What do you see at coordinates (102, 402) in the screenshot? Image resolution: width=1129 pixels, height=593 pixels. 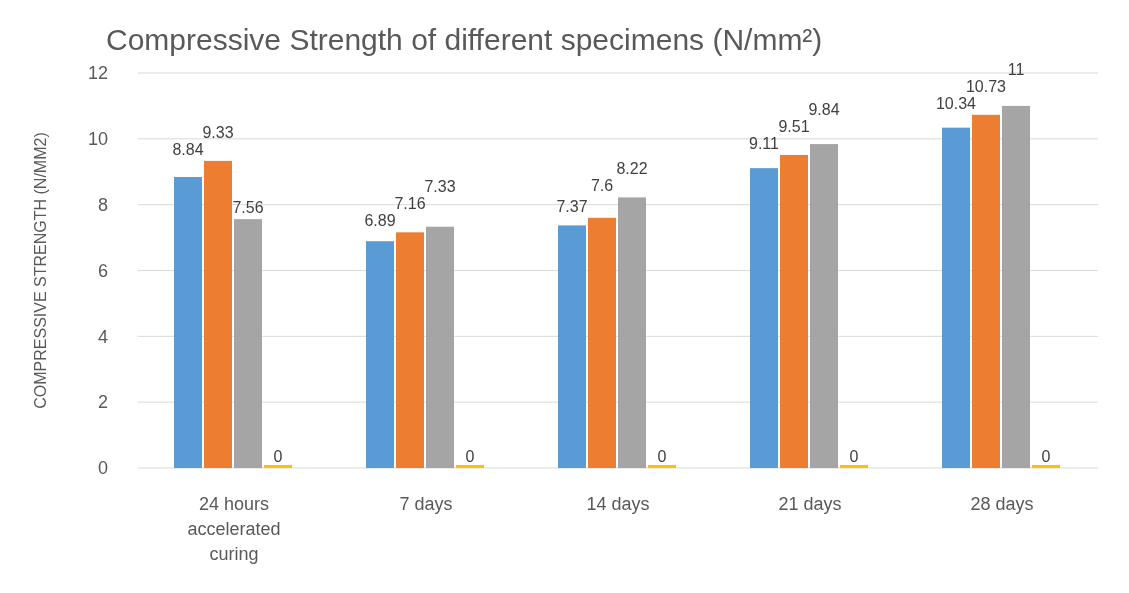 I see `y-tick-label: 2` at bounding box center [102, 402].